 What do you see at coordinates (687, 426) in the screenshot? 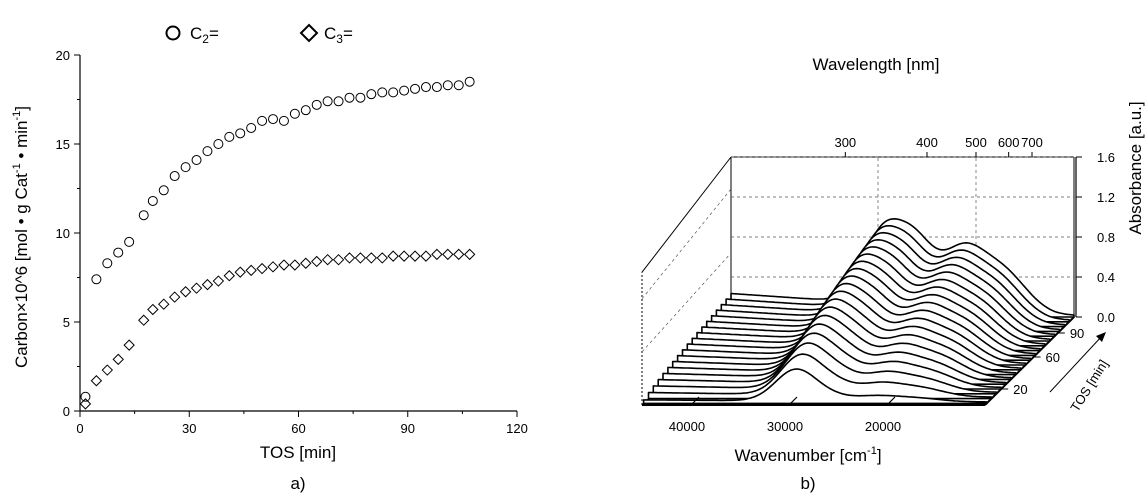
I see `x-tick-label: 40000` at bounding box center [687, 426].